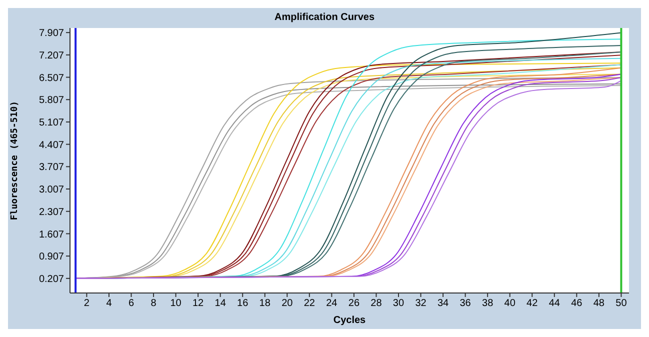 The width and height of the screenshot is (649, 337). What do you see at coordinates (622, 304) in the screenshot?
I see `x-tick-label: 50` at bounding box center [622, 304].